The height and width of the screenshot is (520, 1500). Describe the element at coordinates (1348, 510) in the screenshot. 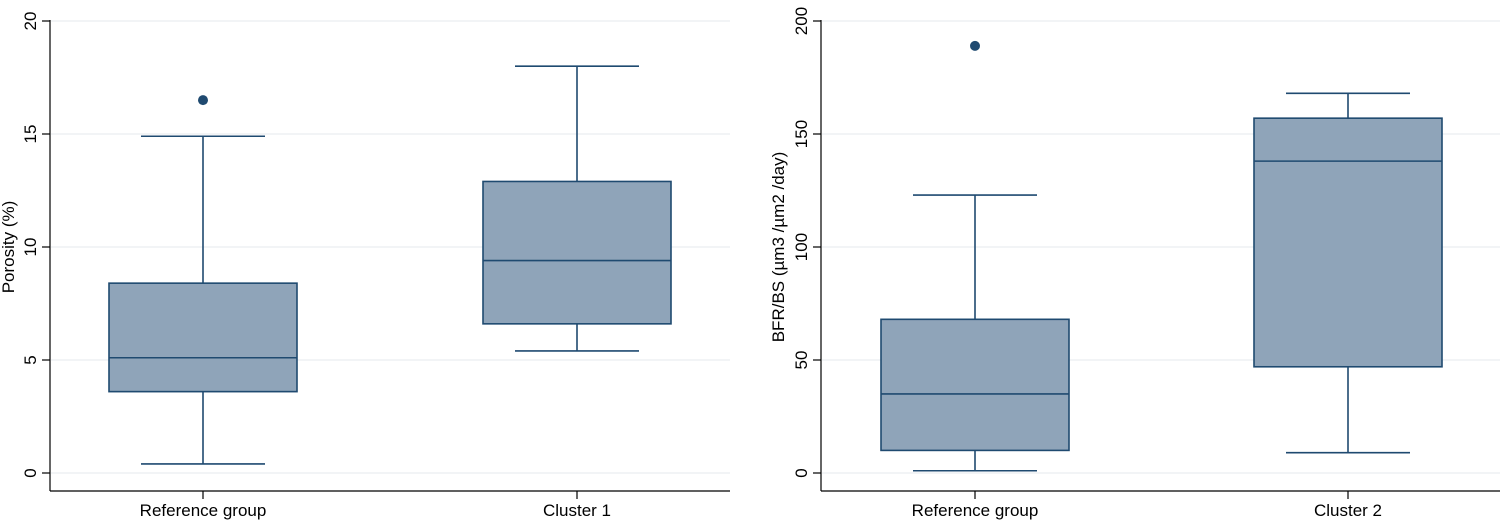

I see `x-category-label: Cluster 2` at that location.